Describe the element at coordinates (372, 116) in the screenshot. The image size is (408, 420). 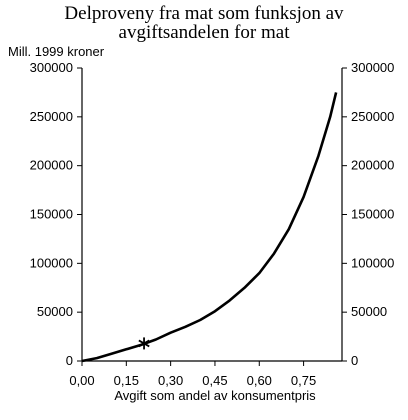
I see `y-tick-label-right: 250000` at that location.